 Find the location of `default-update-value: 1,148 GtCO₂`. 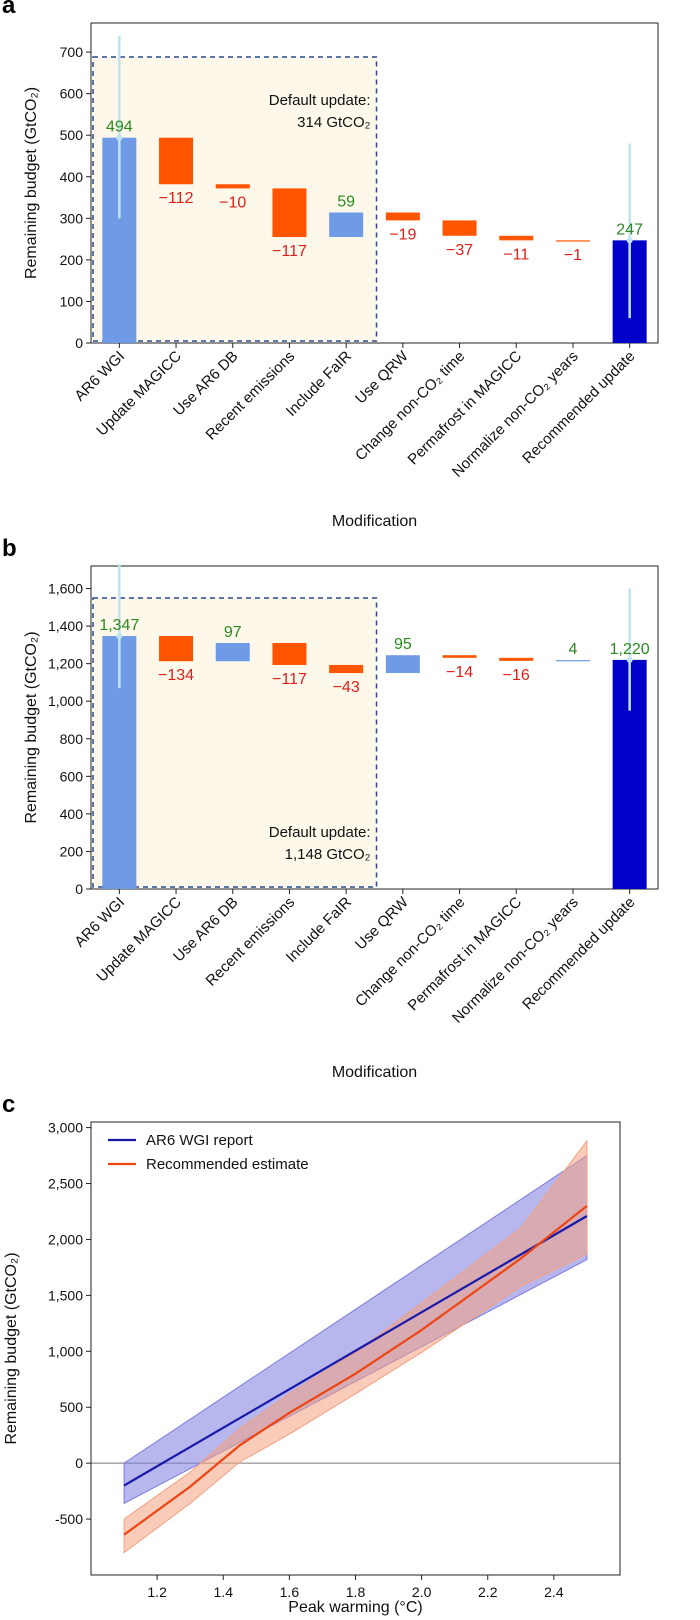

default-update-value: 1,148 GtCO₂ is located at coordinates (328, 854).